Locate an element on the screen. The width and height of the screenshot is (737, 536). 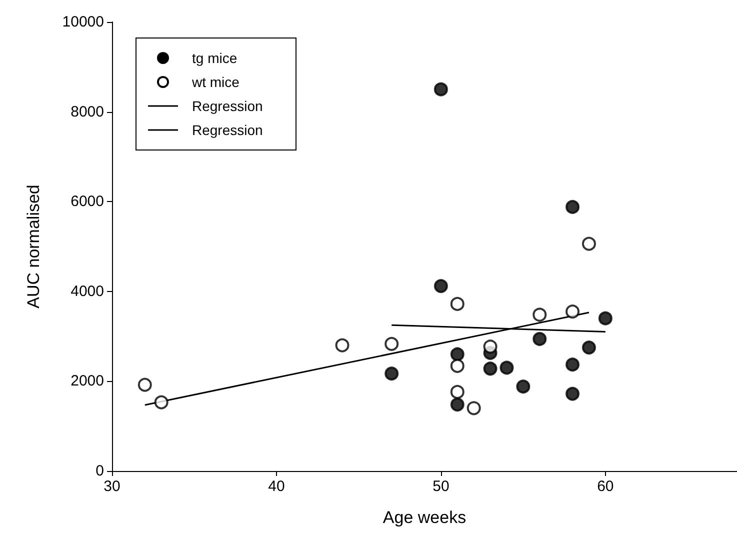
y-tick-label: 4000 is located at coordinates (87, 291).